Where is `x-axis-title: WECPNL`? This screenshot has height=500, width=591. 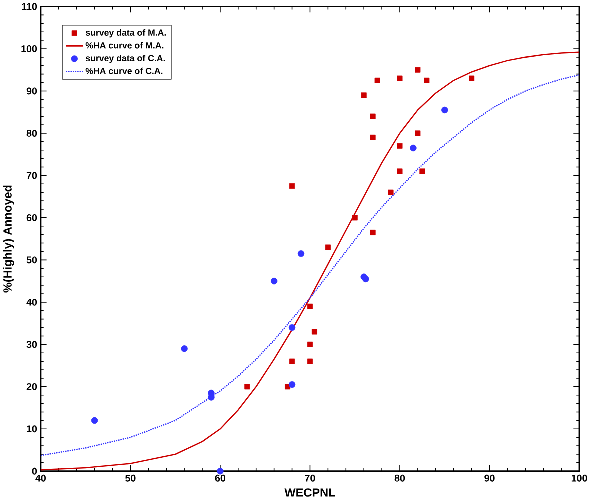
x-axis-title: WECPNL is located at coordinates (310, 492).